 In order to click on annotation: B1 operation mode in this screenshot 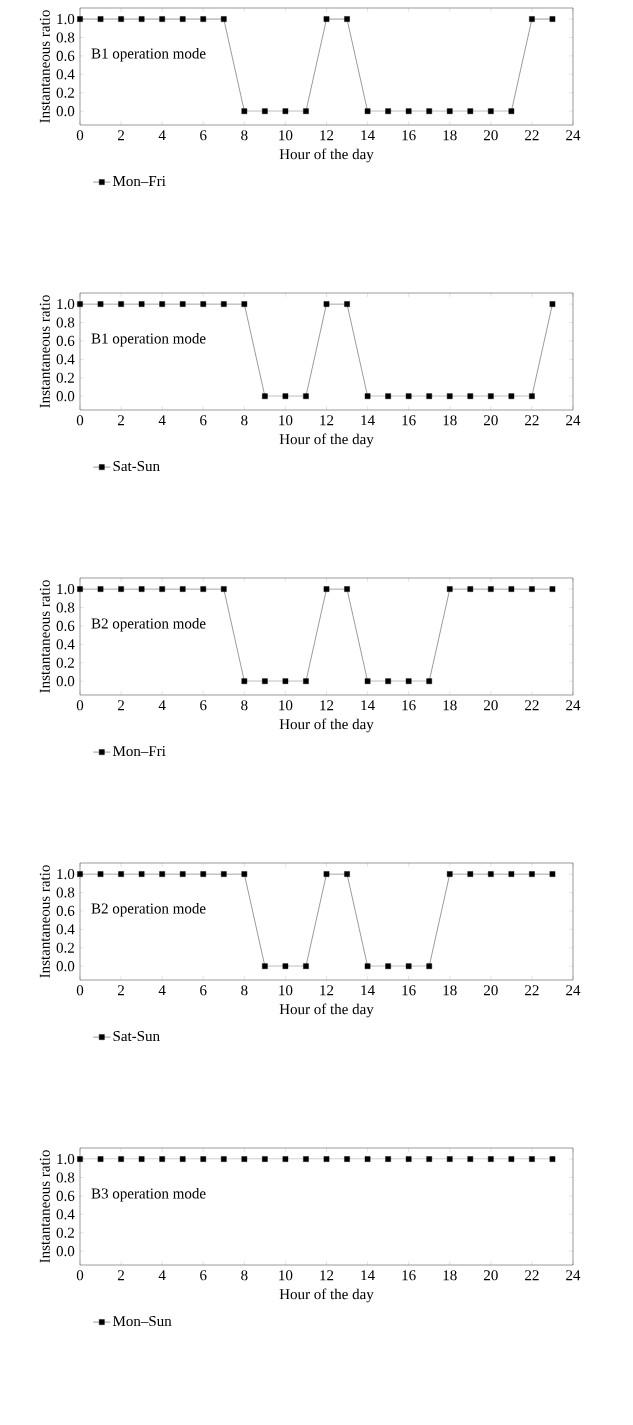, I will do `click(148, 55)`.